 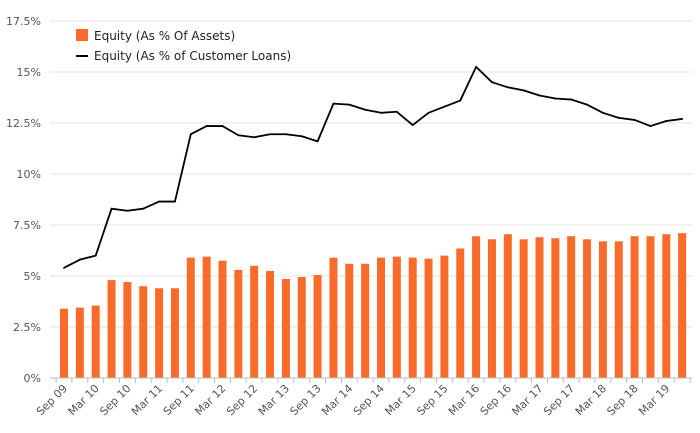 I want to click on x-tick-label: Mar 12, so click(x=210, y=400).